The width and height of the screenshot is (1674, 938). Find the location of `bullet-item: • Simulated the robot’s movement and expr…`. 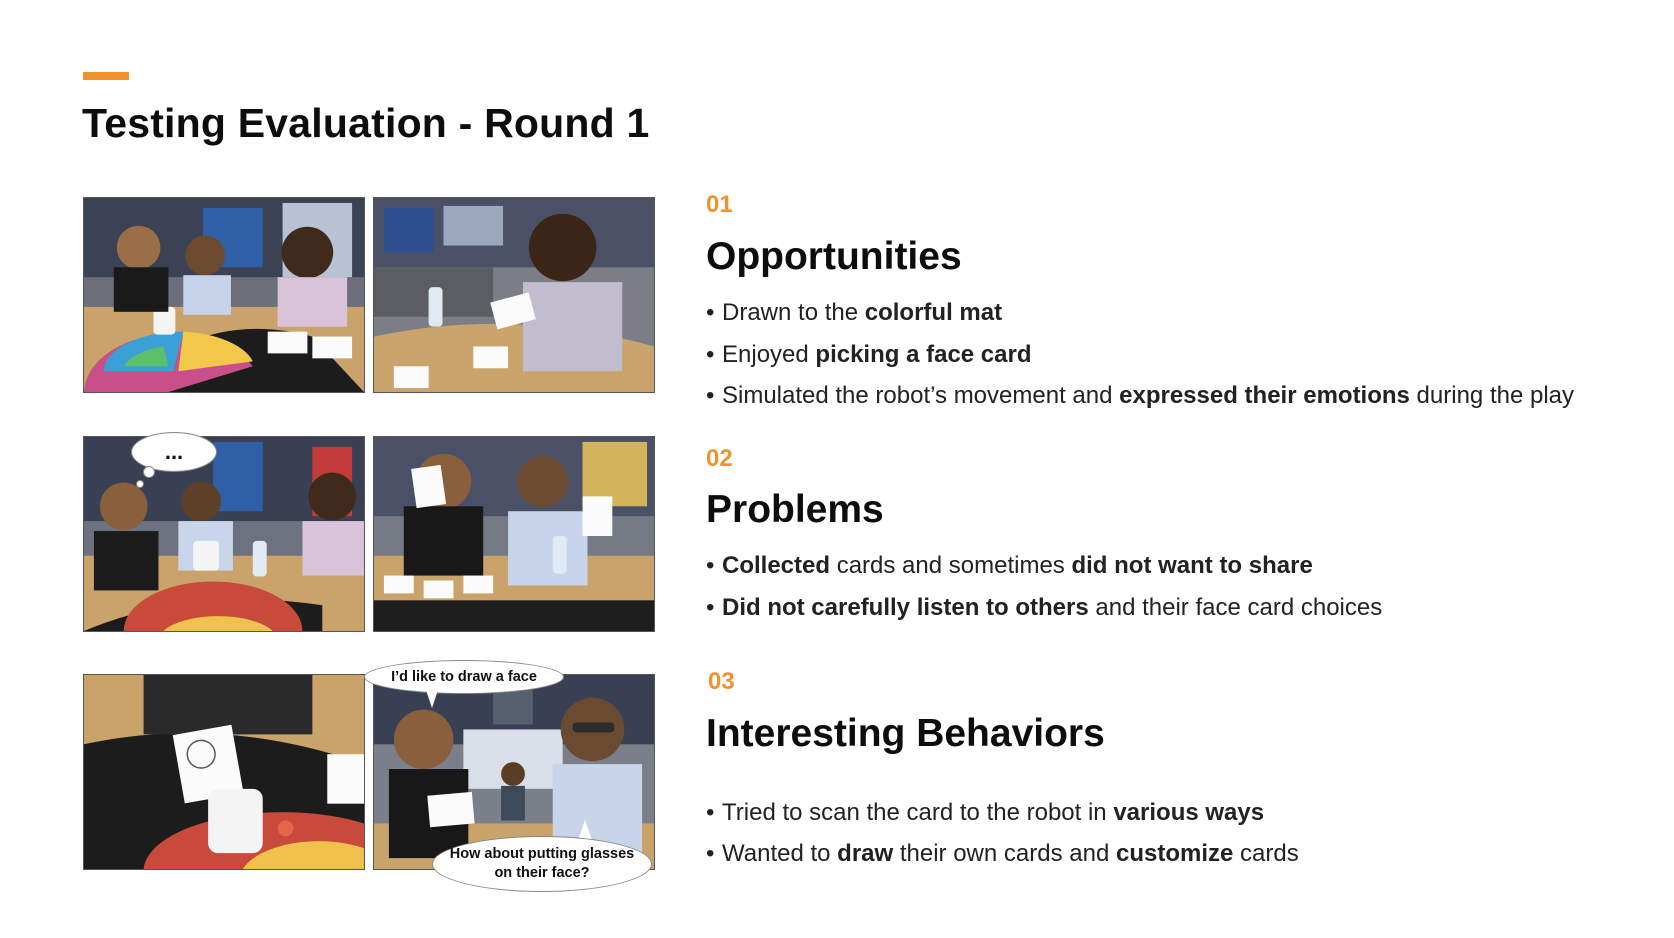

bullet-item: • Simulated the robot’s movement and expr… is located at coordinates (1140, 396).